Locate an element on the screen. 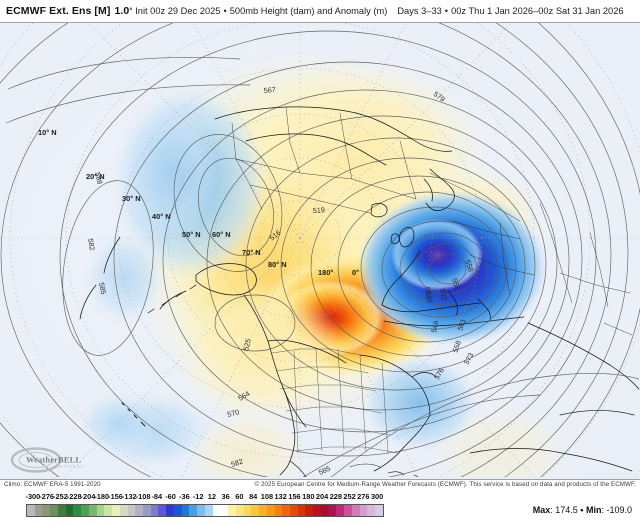 This screenshot has width=640, height=525. contour-label-585b: 585 is located at coordinates (324, 470).